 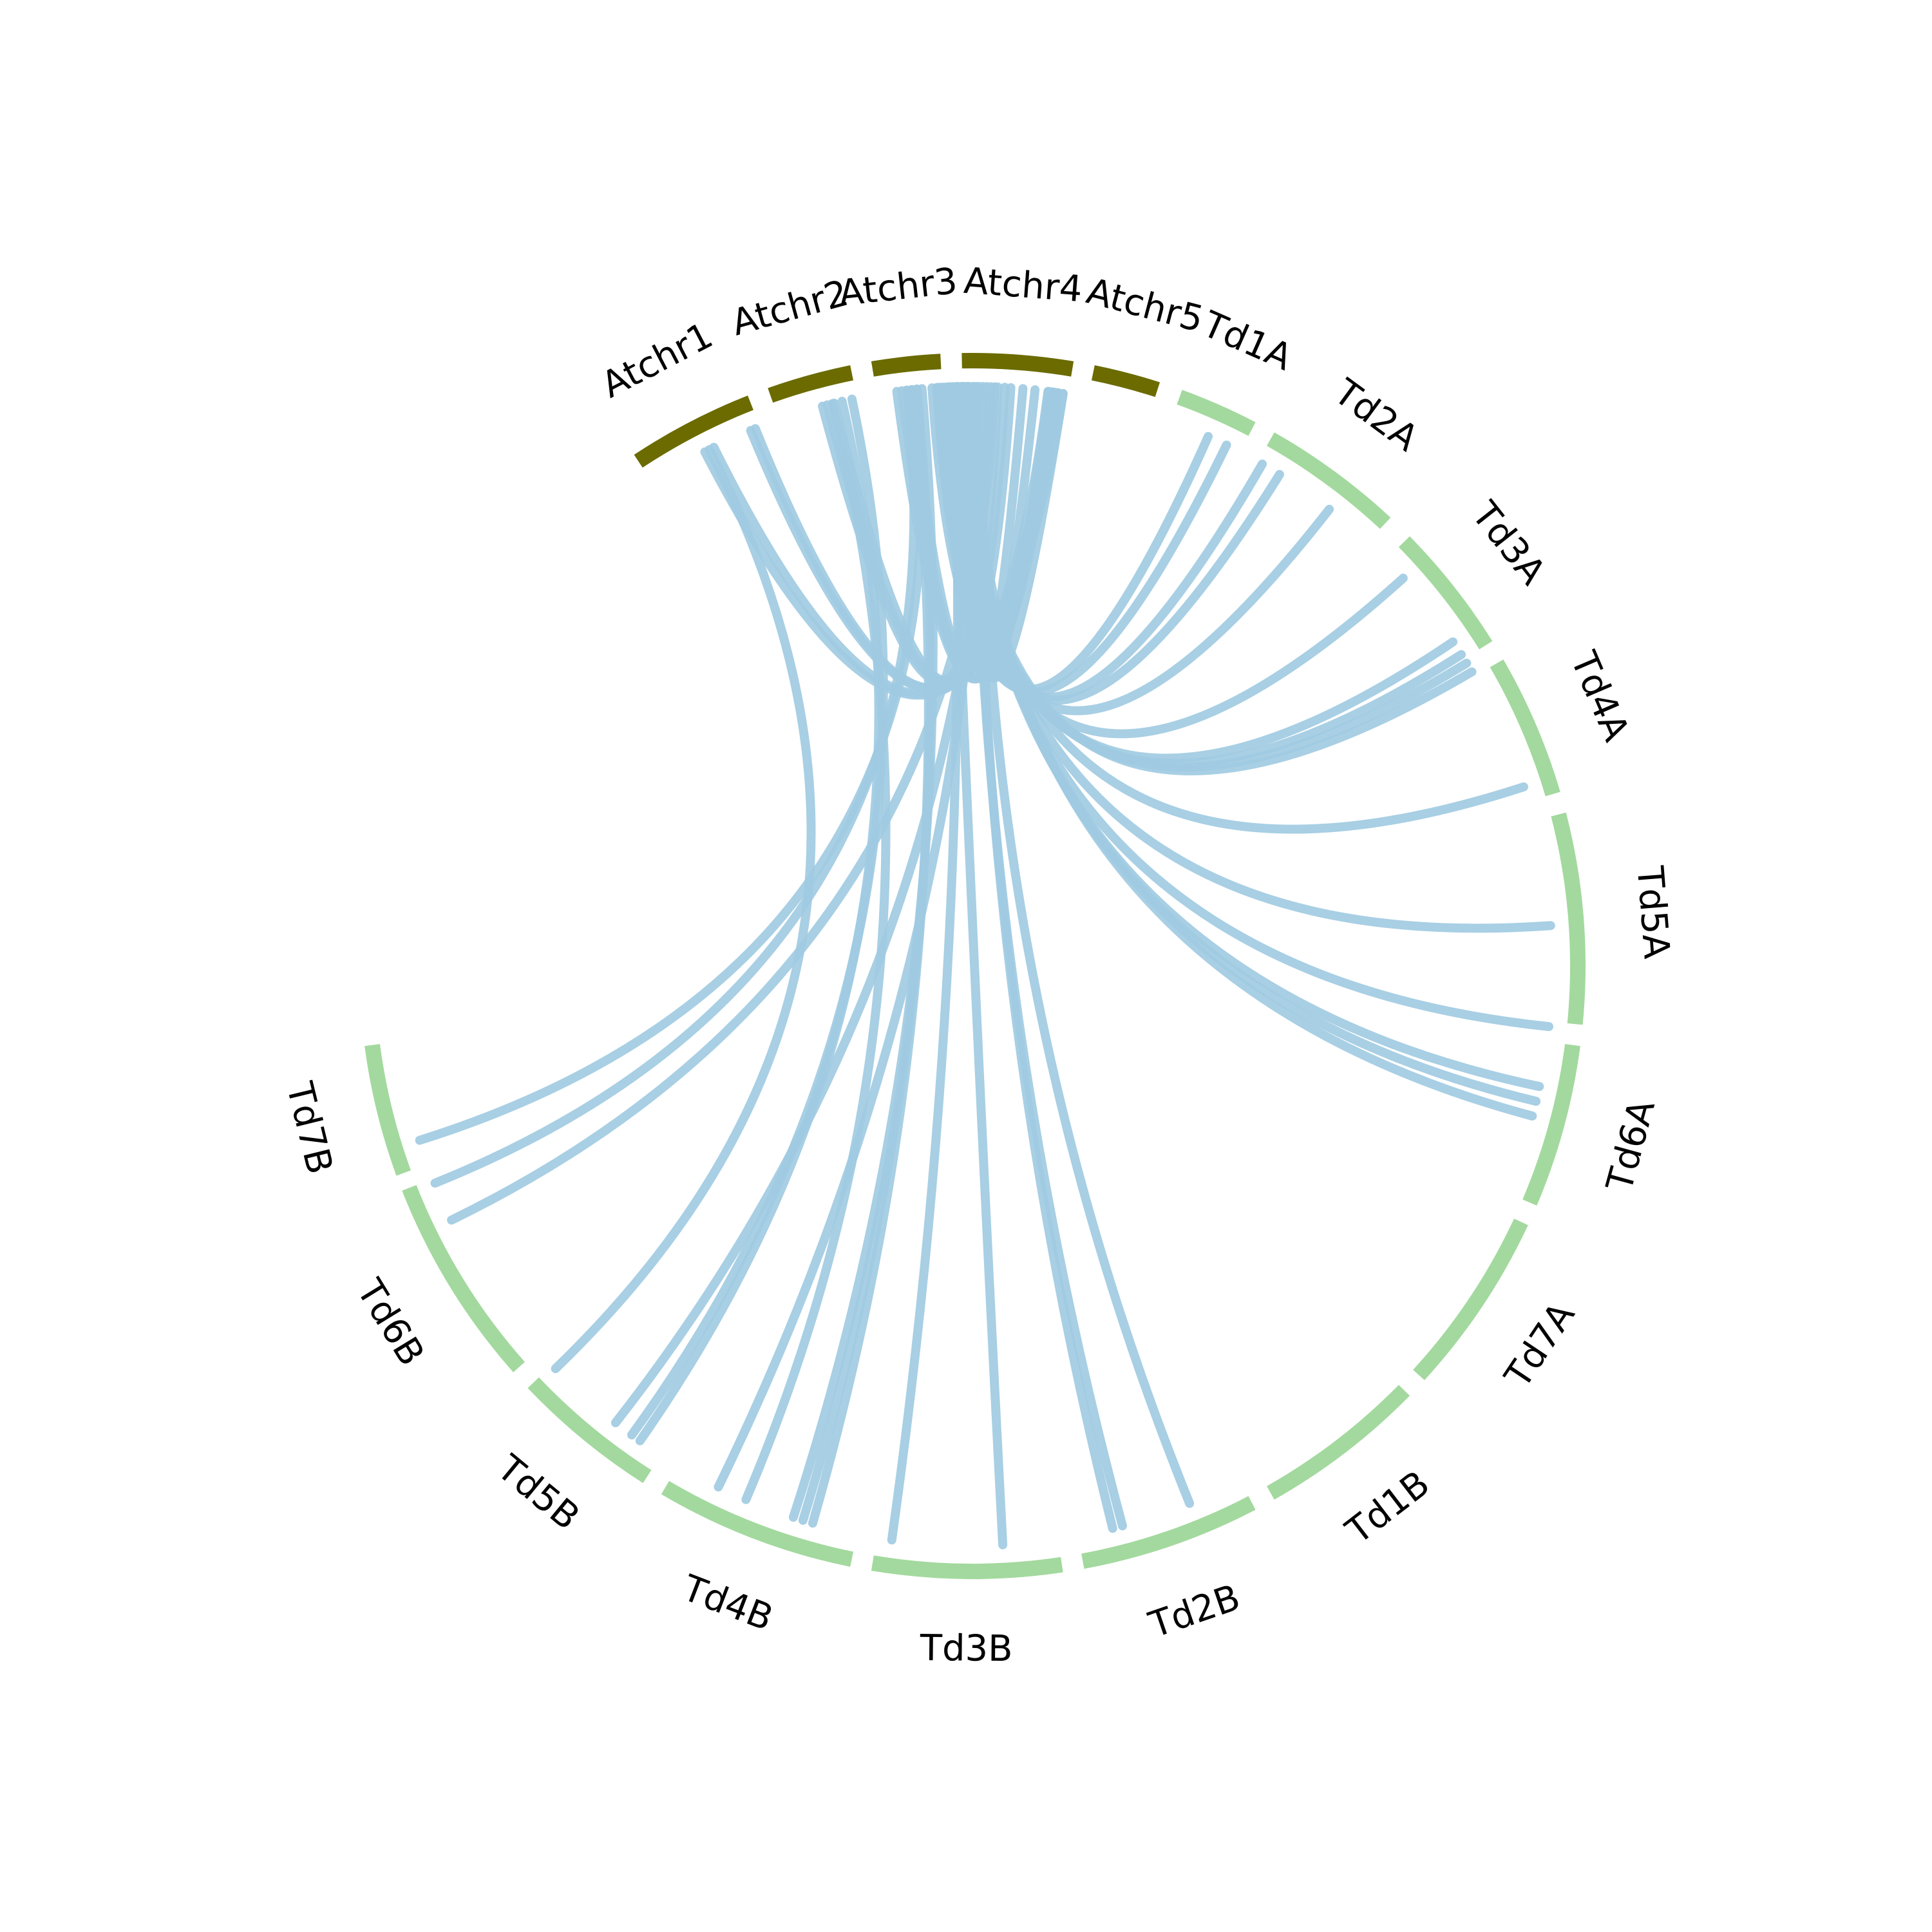 What do you see at coordinates (1338, 1442) in the screenshot?
I see `segment-td1b` at bounding box center [1338, 1442].